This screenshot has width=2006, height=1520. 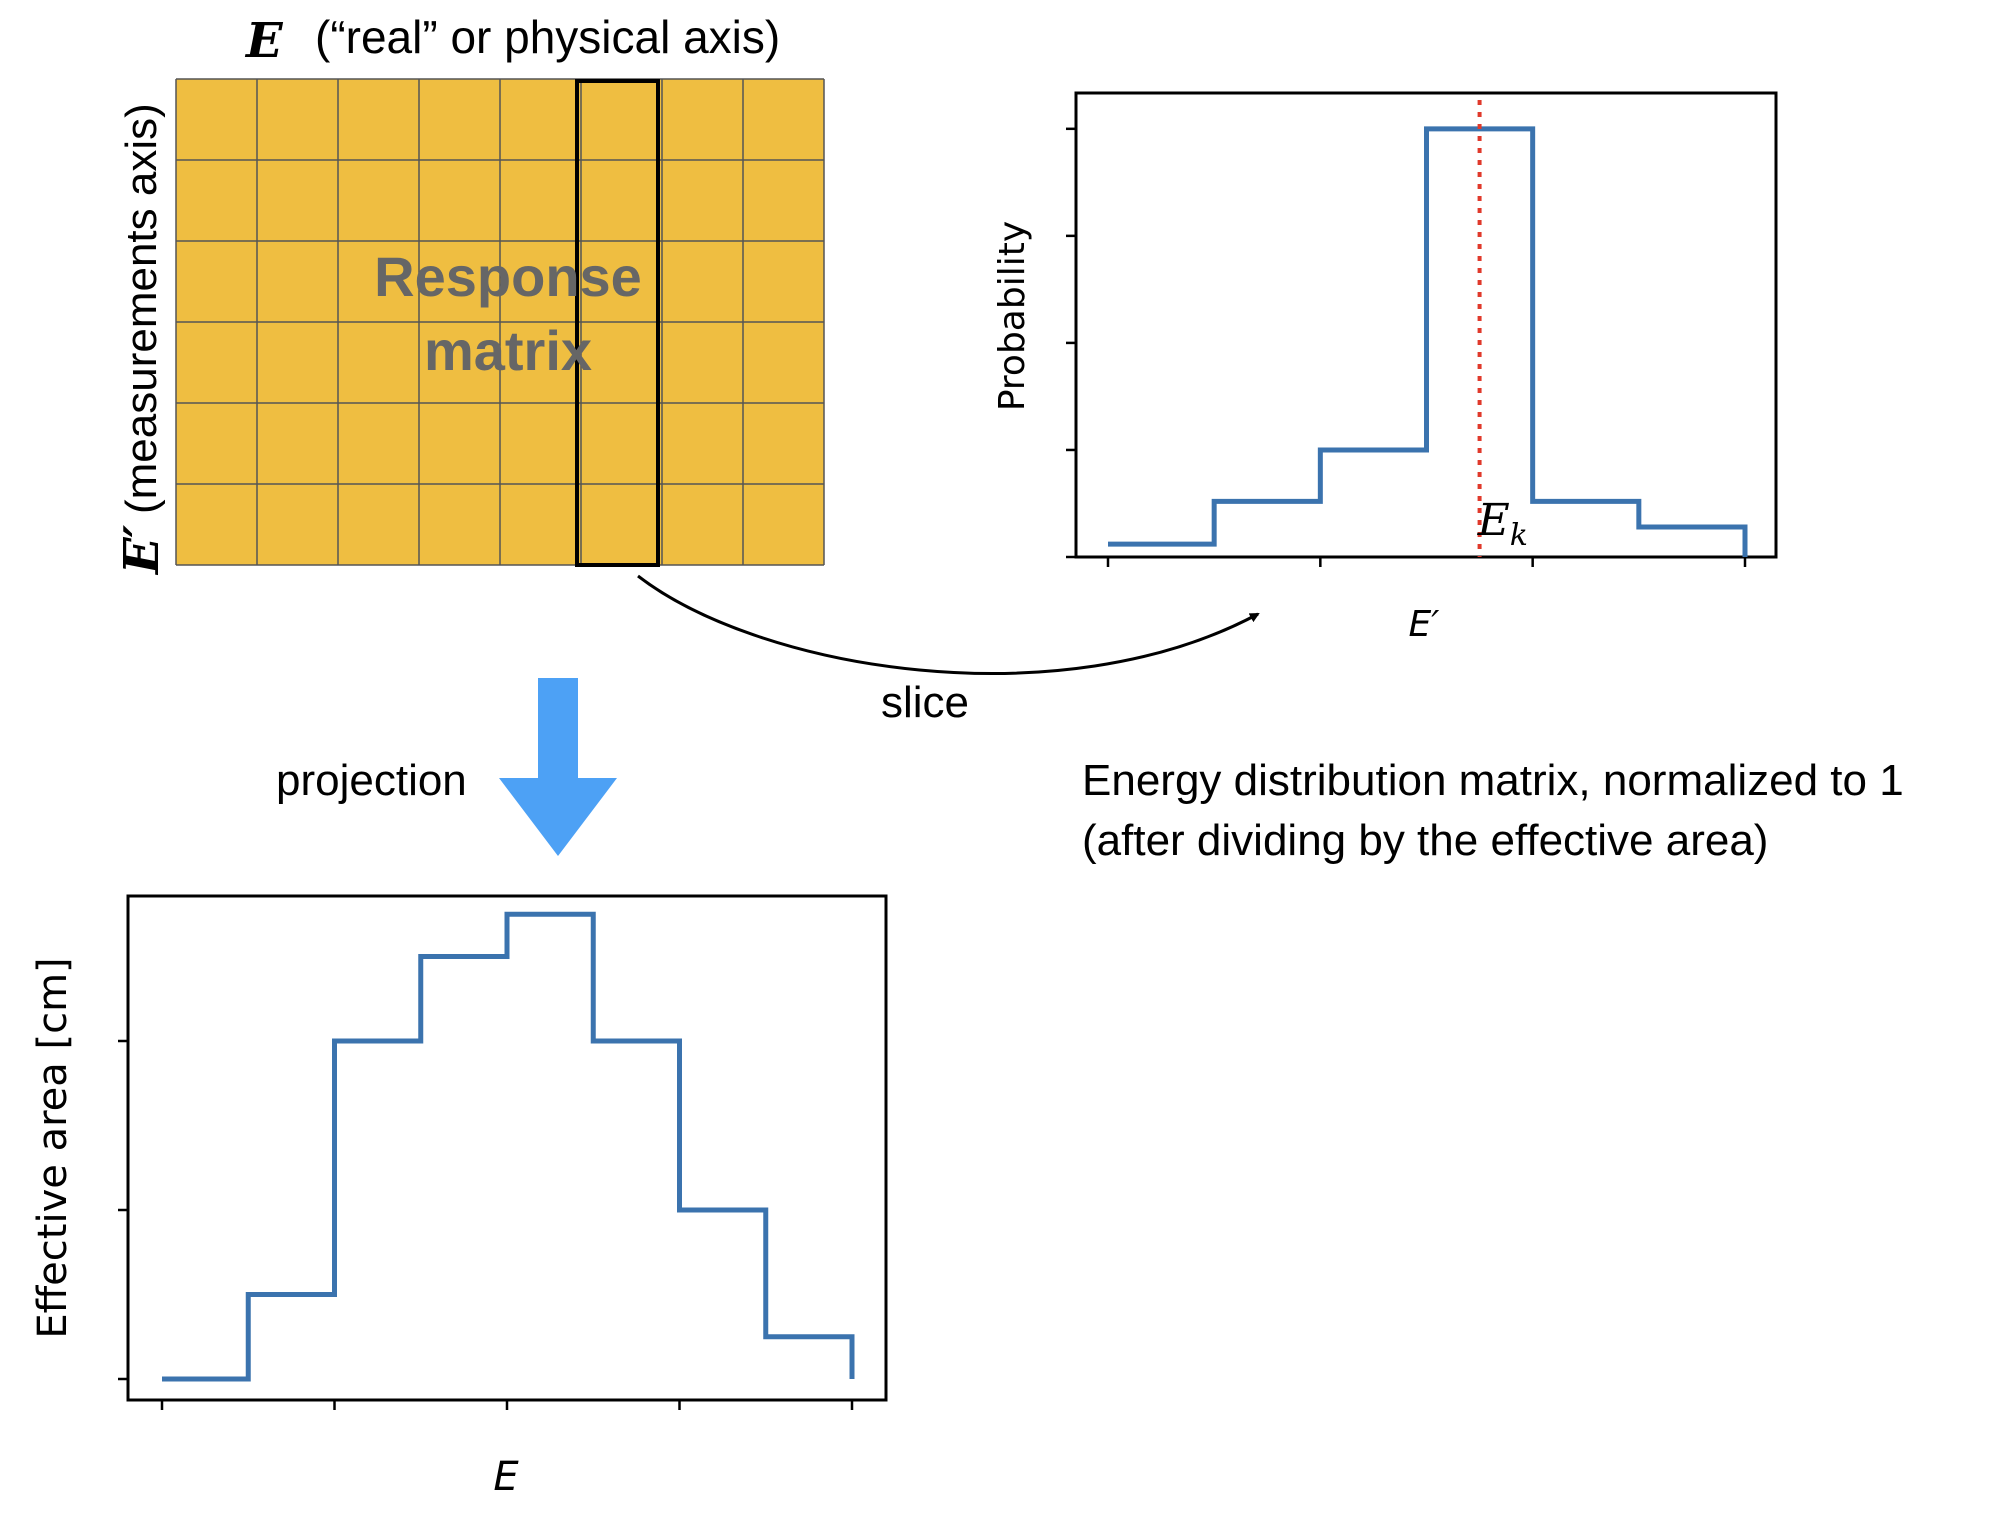 I want to click on probability-chart-frame, so click(x=1426, y=325).